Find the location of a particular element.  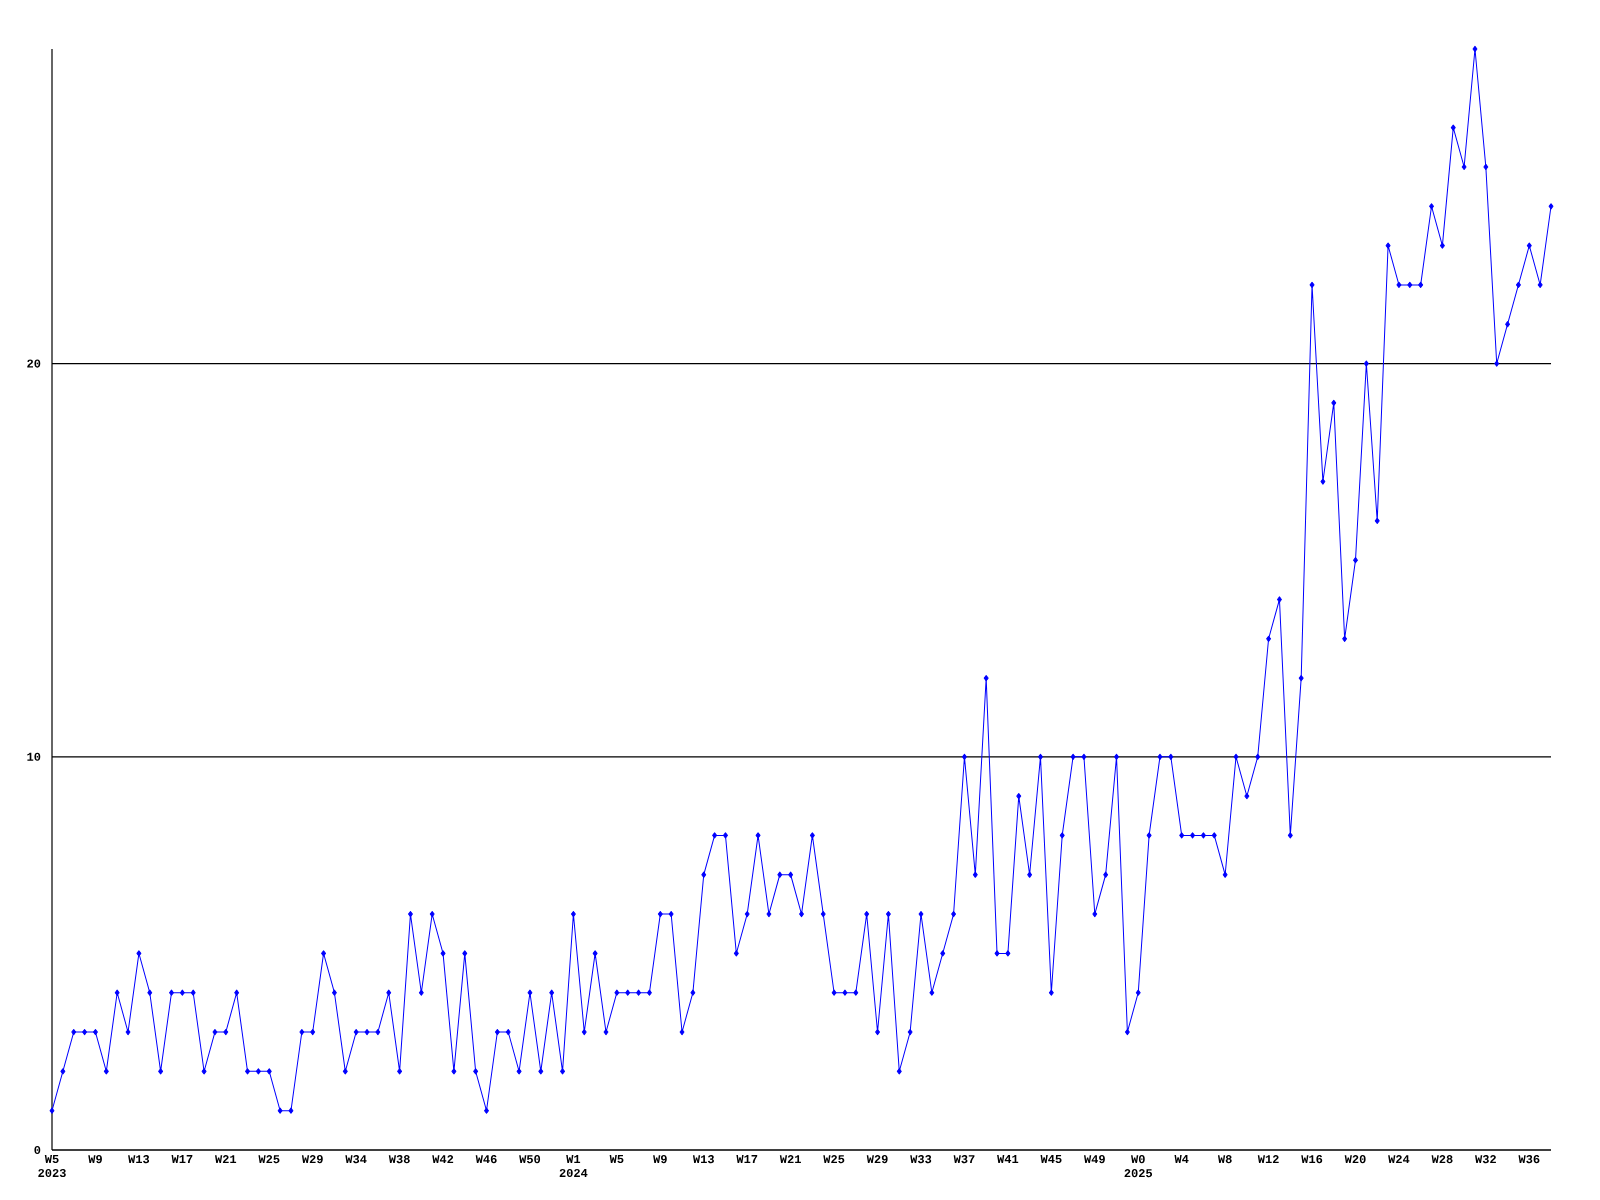

x-tick-label: W28 is located at coordinates (1442, 1159).